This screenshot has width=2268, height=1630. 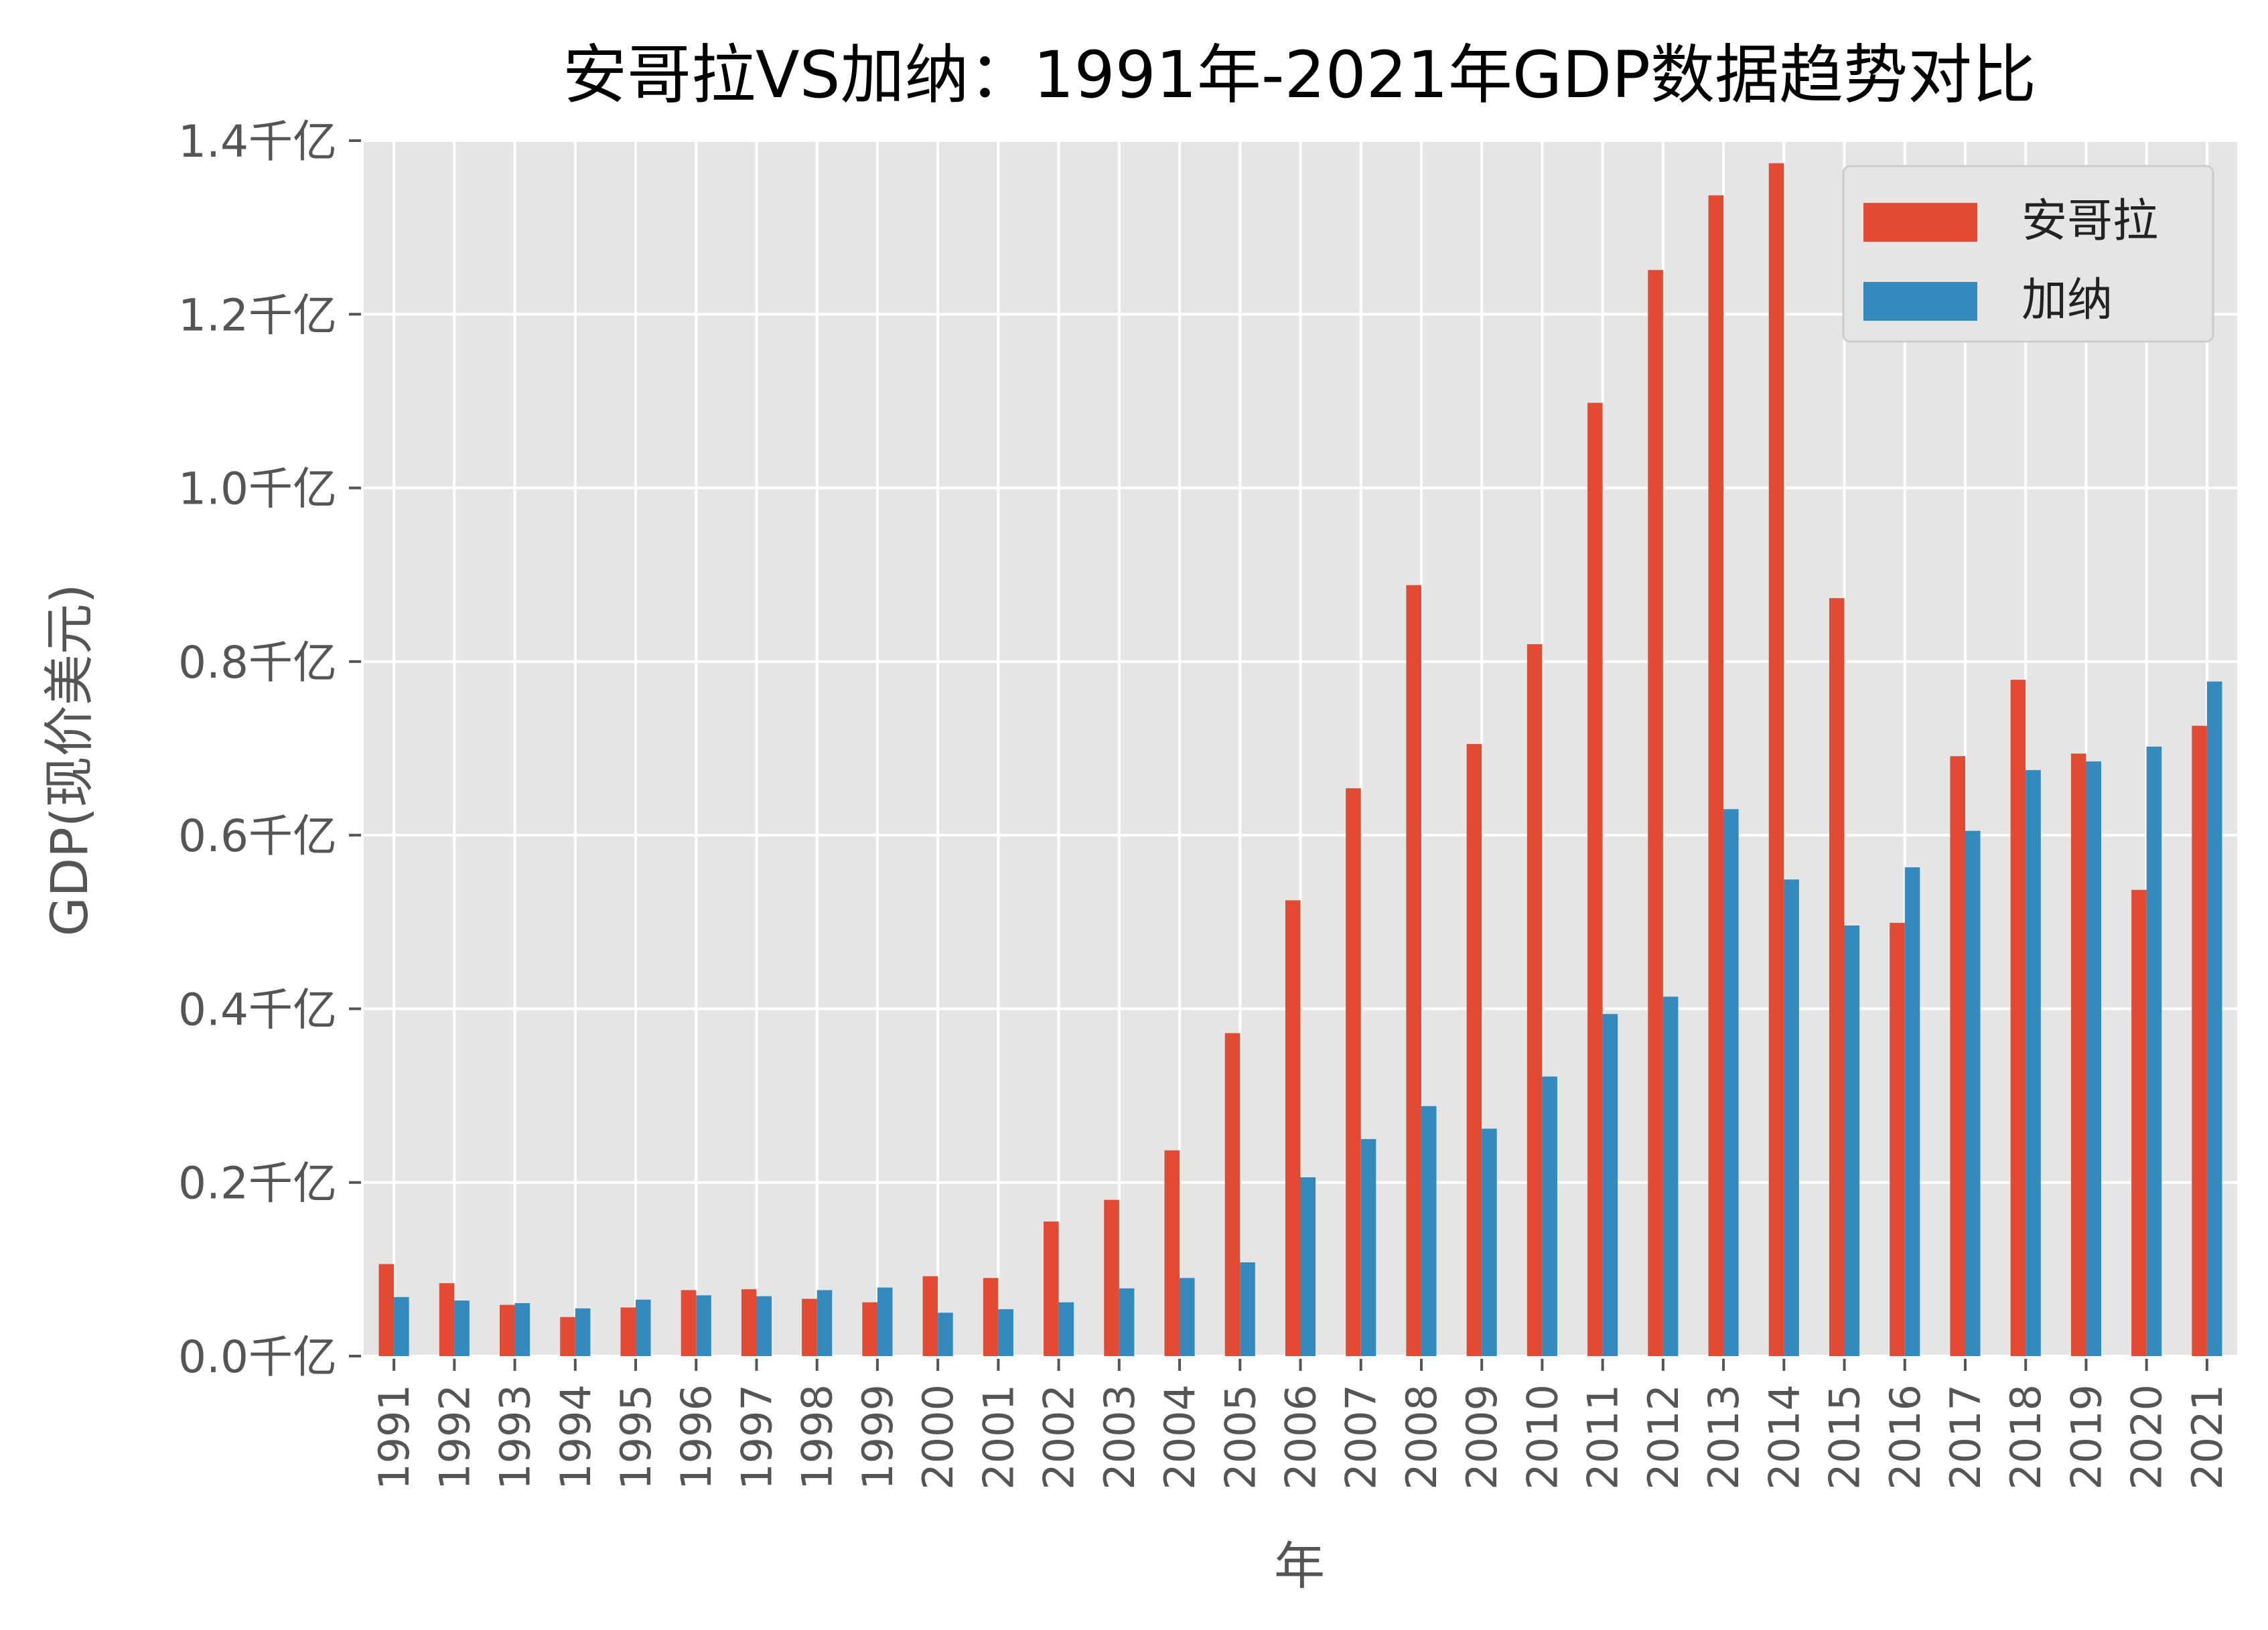 What do you see at coordinates (1603, 1437) in the screenshot?
I see `x-tick-label: 2011` at bounding box center [1603, 1437].